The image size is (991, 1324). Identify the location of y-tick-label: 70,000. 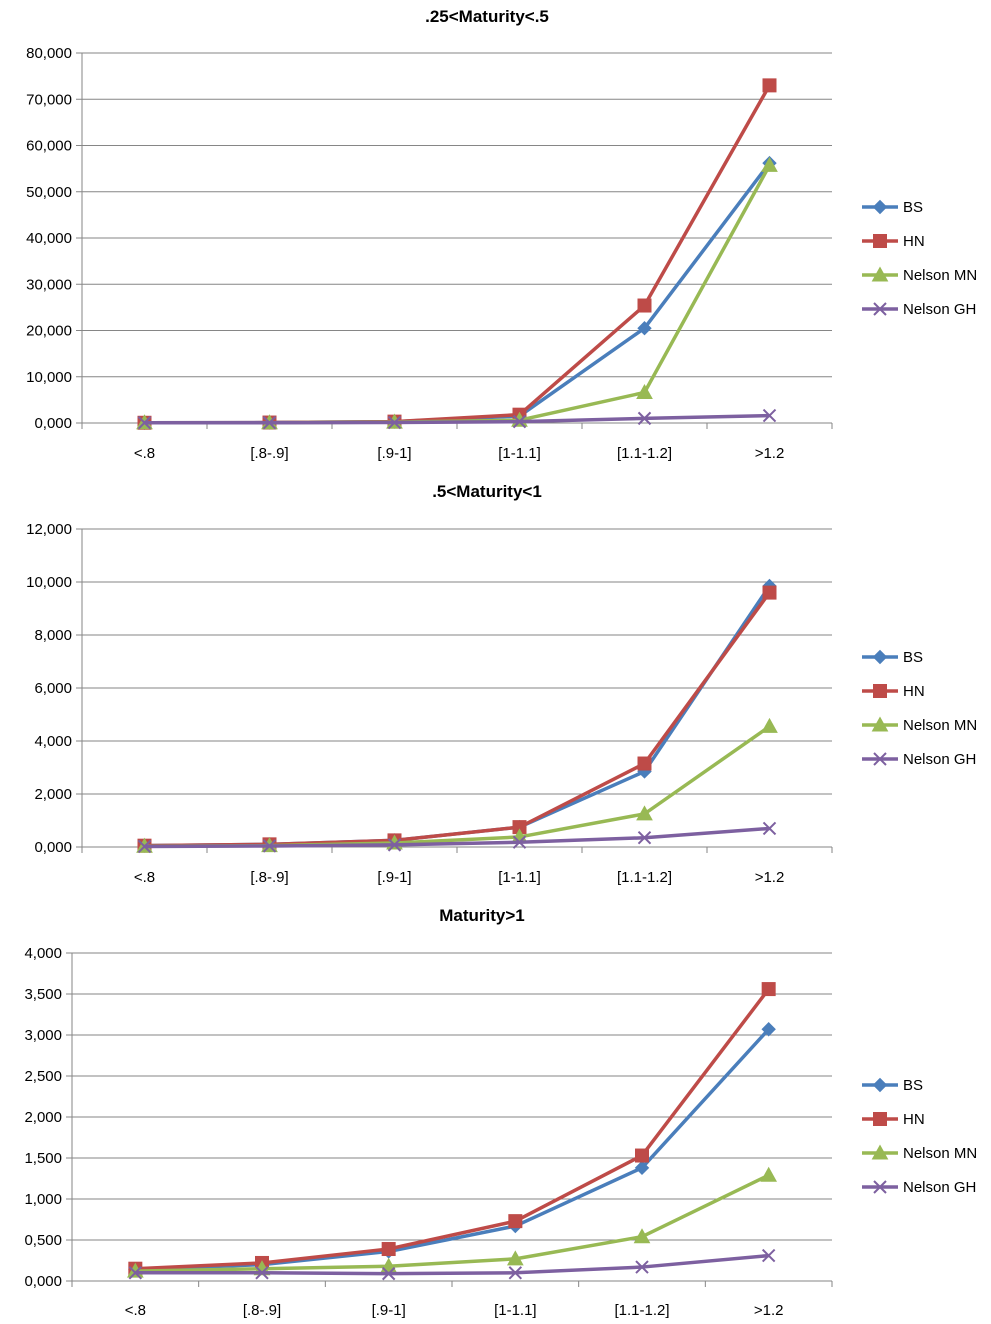
(49, 99).